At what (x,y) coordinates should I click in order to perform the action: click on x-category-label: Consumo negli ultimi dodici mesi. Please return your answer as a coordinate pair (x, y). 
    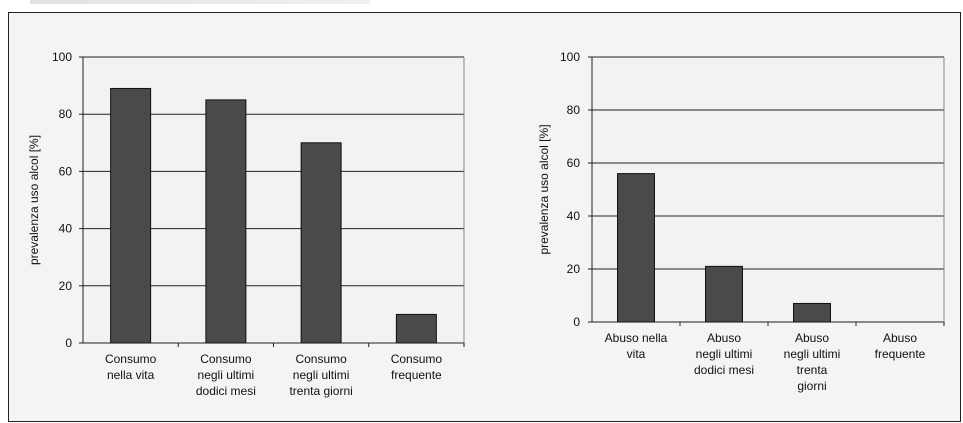
    Looking at the image, I should click on (226, 375).